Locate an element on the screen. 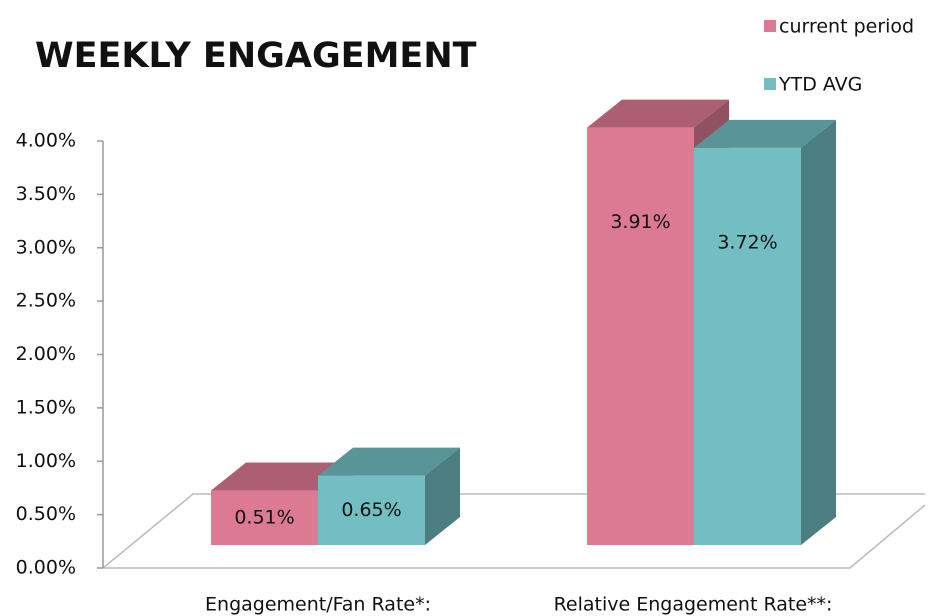 This screenshot has height=616, width=928. value-label: 3.72% is located at coordinates (747, 242).